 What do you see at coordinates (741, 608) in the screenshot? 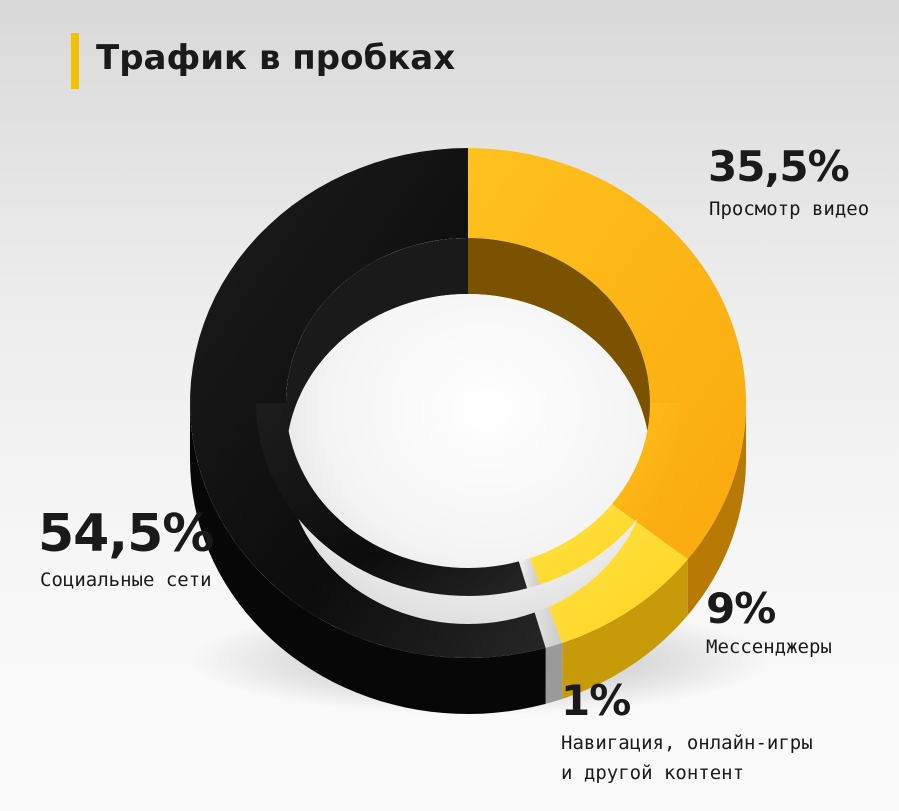
I see `value-label-messengers: 9%` at bounding box center [741, 608].